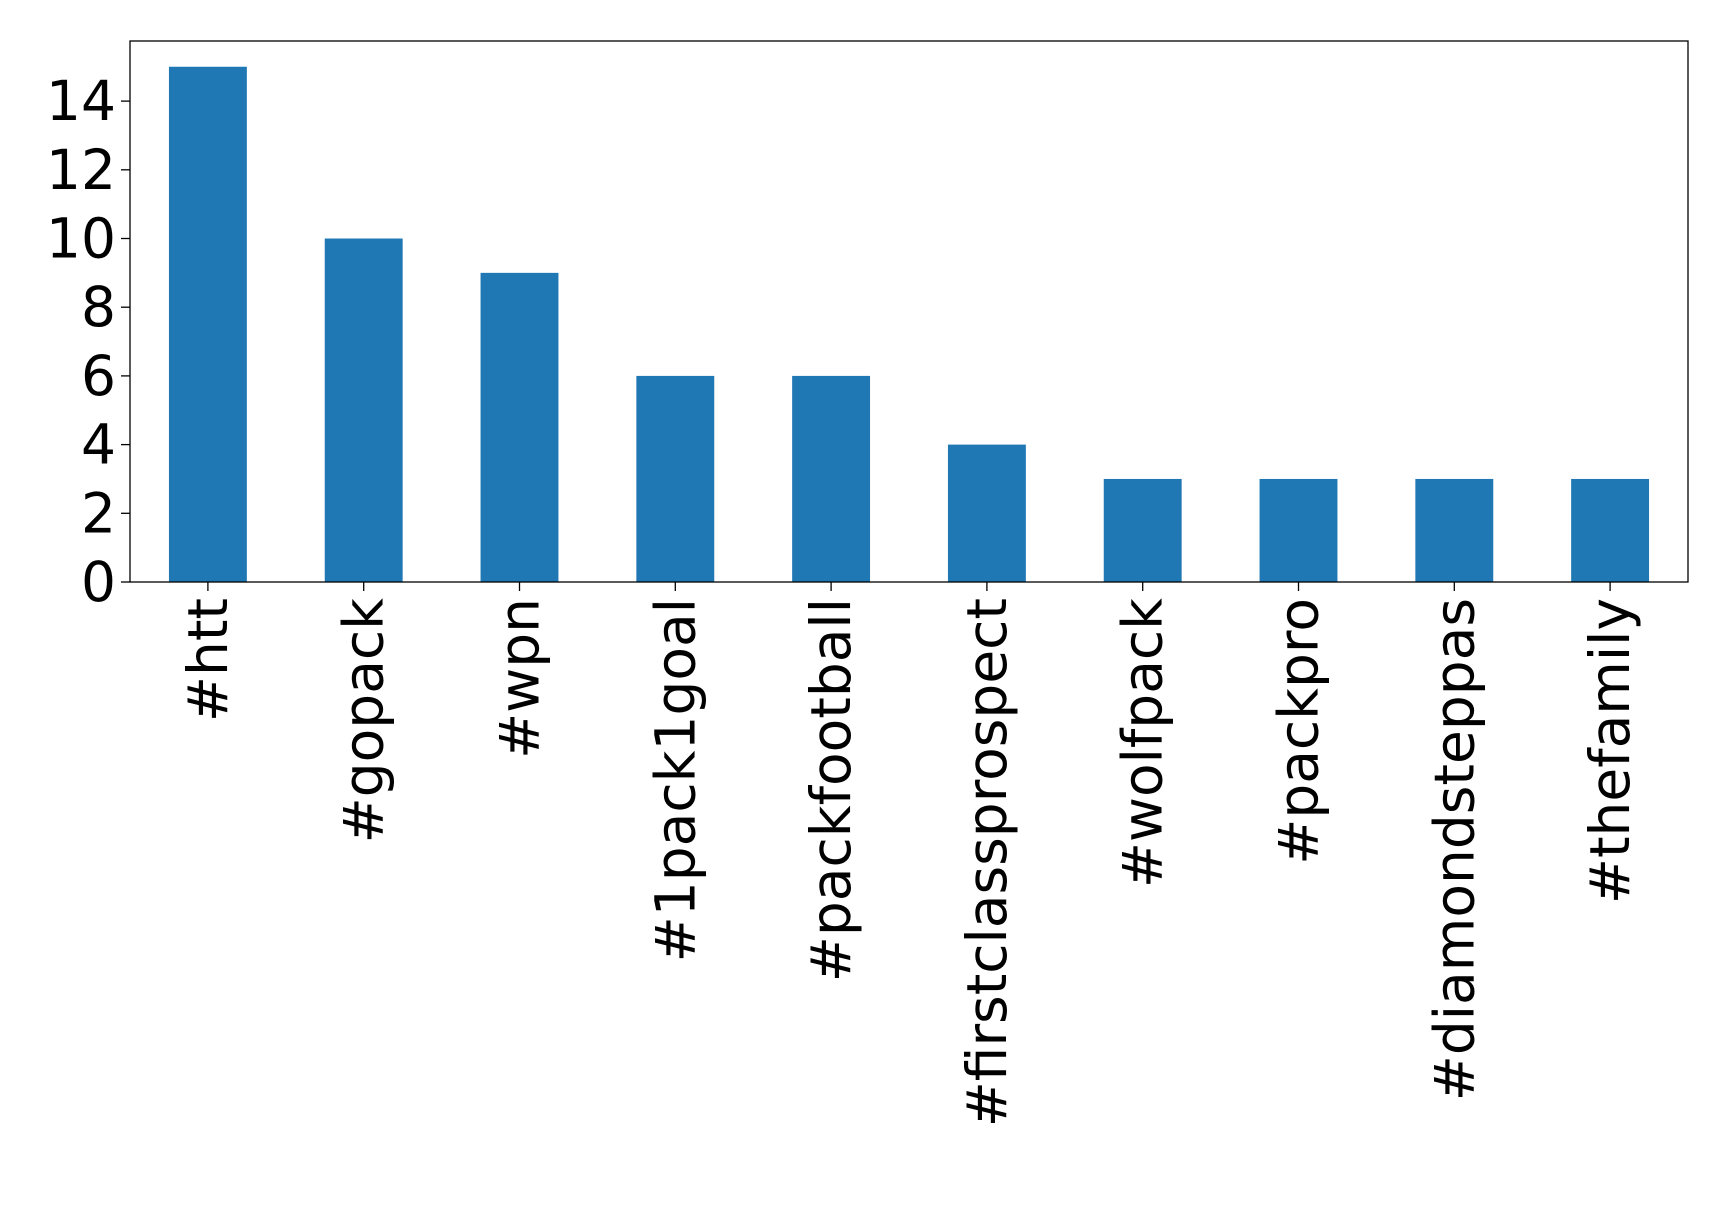 The width and height of the screenshot is (1719, 1230). I want to click on x-tick-label: #thefamily, so click(1610, 751).